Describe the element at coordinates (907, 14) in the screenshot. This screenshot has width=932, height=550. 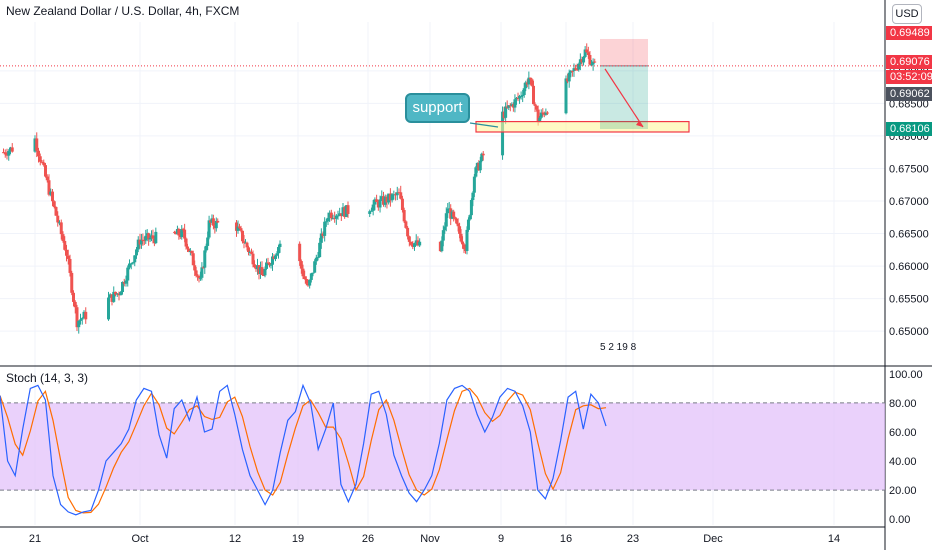
I see `currency-button: USD` at that location.